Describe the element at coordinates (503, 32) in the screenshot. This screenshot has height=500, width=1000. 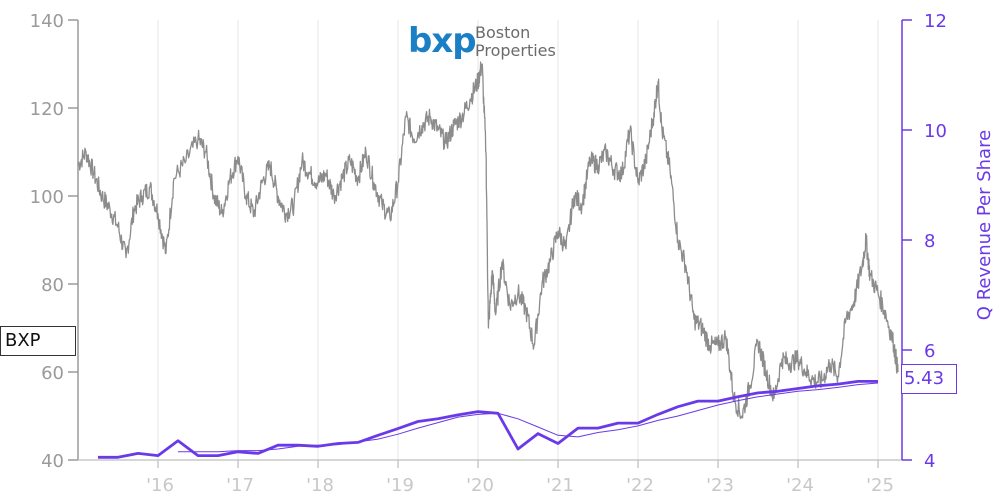
I see `logo-line-1: Boston` at that location.